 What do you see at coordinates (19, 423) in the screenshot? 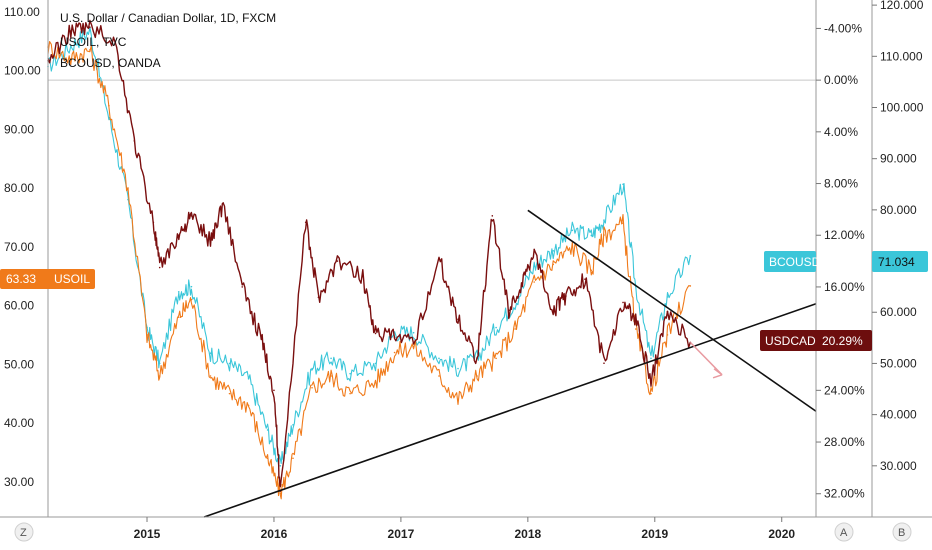
I see `left-axis-tick-7: 40.00` at bounding box center [19, 423].